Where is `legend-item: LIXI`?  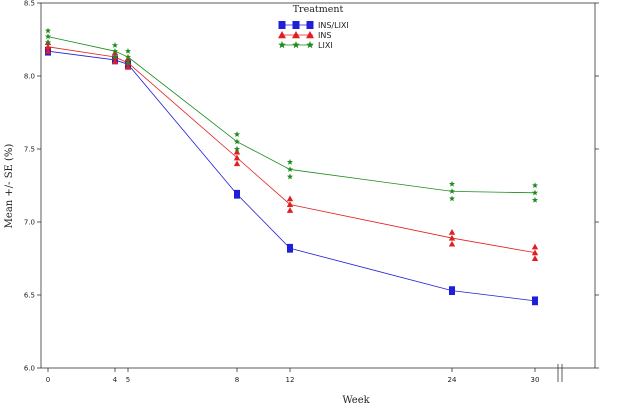 legend-item: LIXI is located at coordinates (305, 45).